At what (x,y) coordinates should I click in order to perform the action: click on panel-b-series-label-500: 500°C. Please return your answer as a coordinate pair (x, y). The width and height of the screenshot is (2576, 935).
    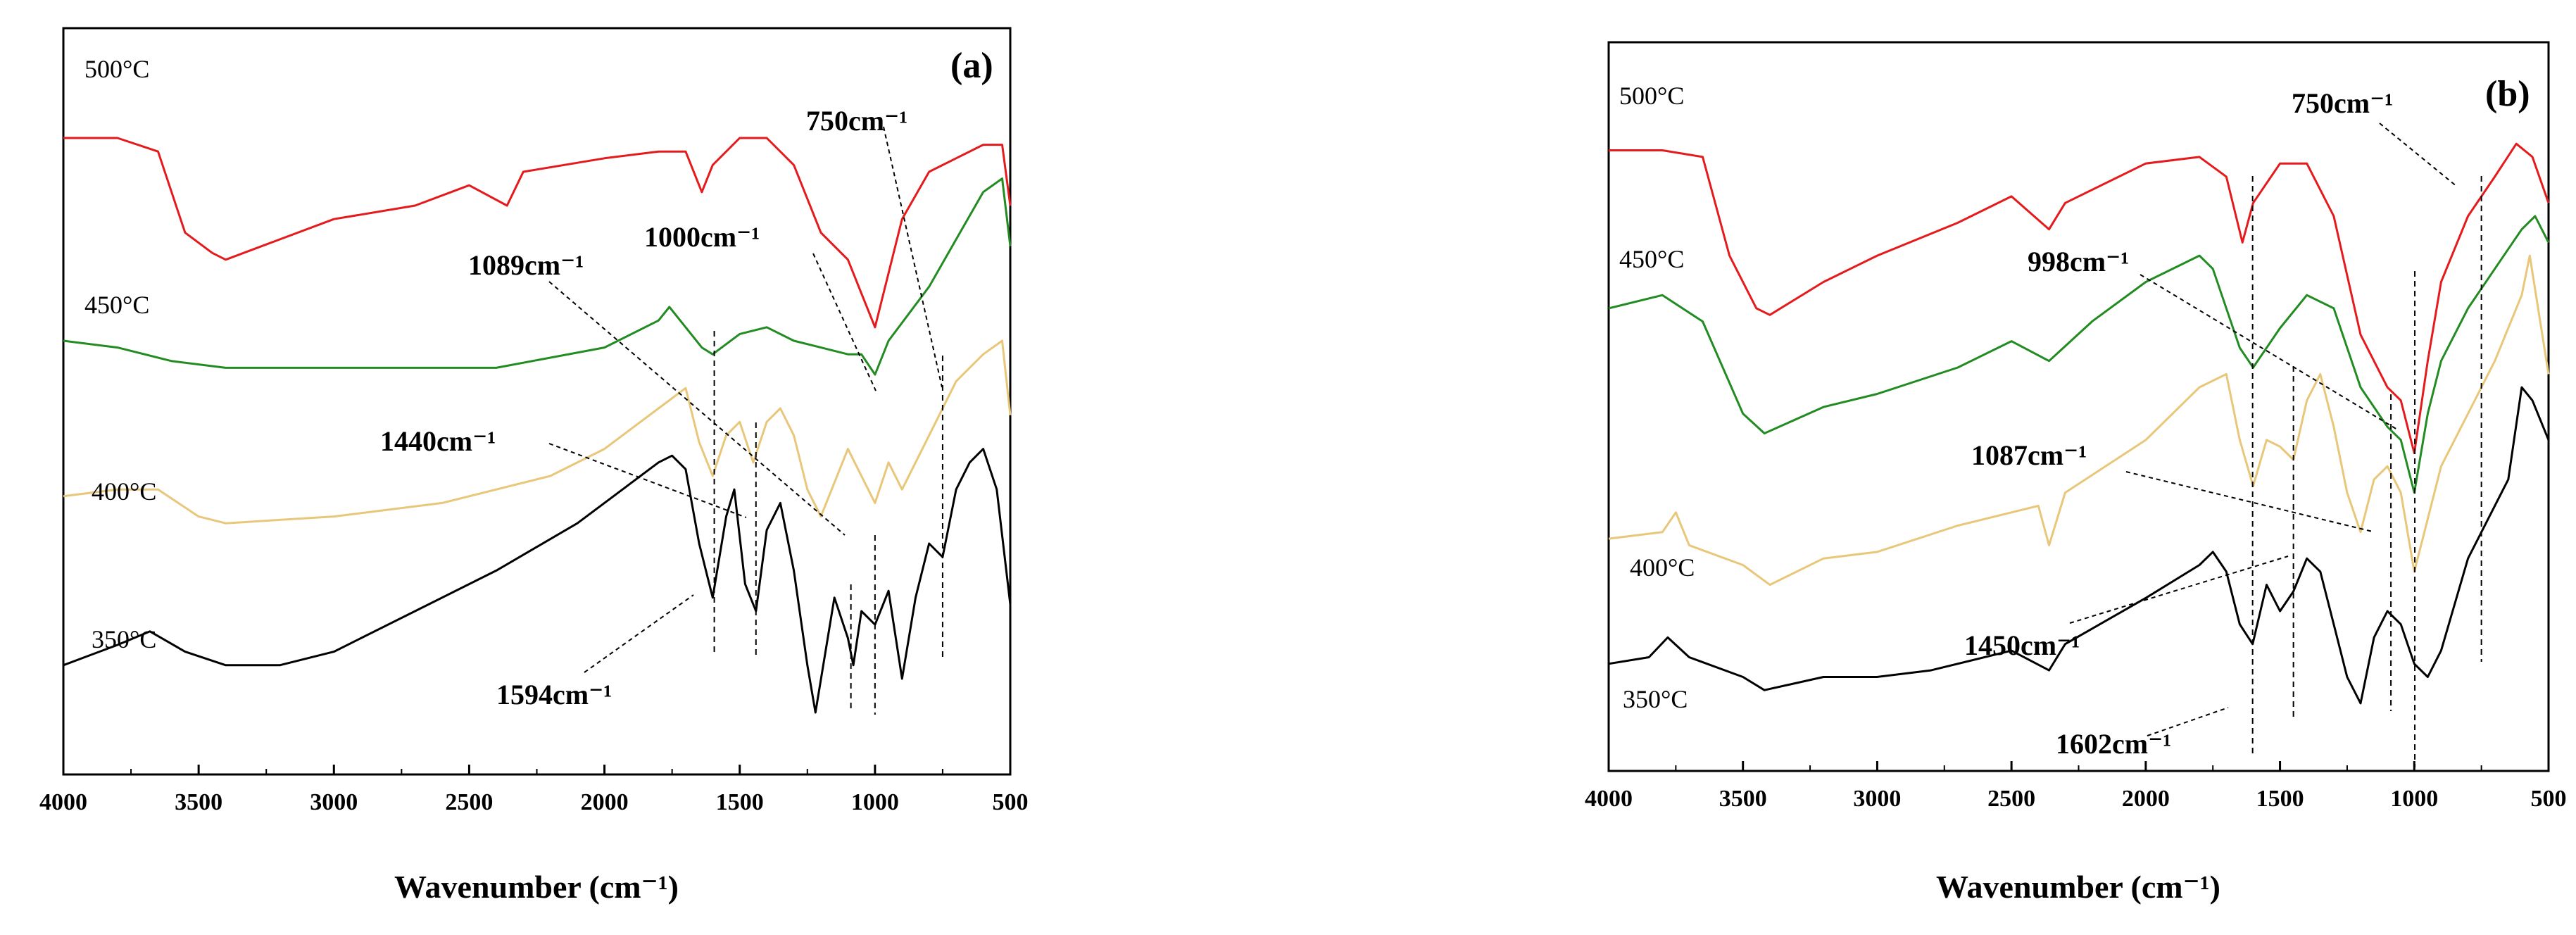
    Looking at the image, I should click on (1652, 96).